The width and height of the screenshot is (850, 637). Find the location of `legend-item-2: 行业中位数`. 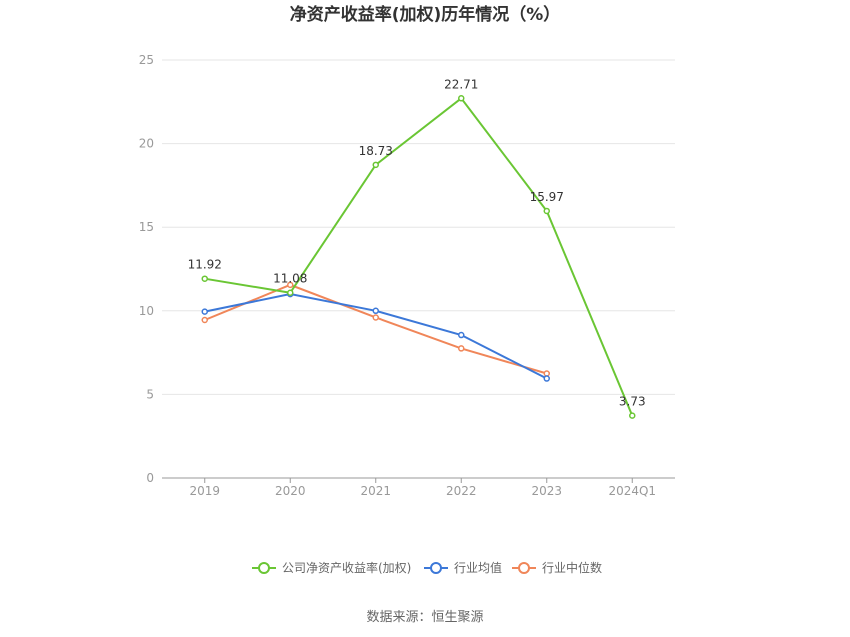

legend-item-2: 行业中位数 is located at coordinates (557, 567).